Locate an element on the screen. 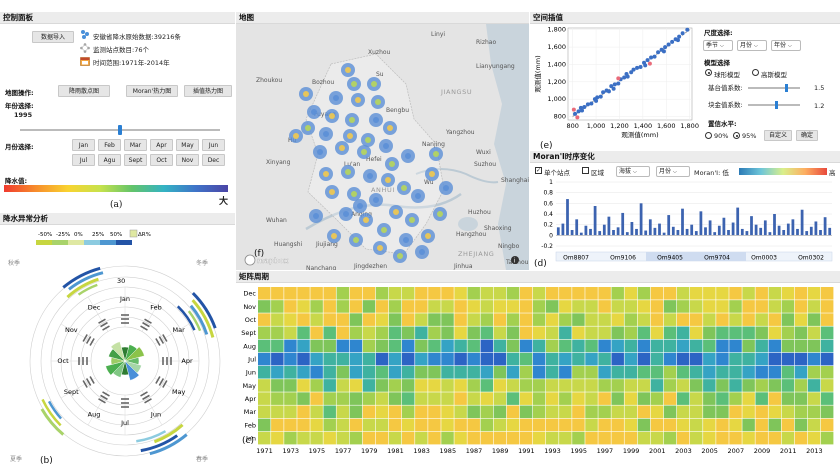 The width and height of the screenshot is (840, 470). confirm-button: 确定 is located at coordinates (807, 135).